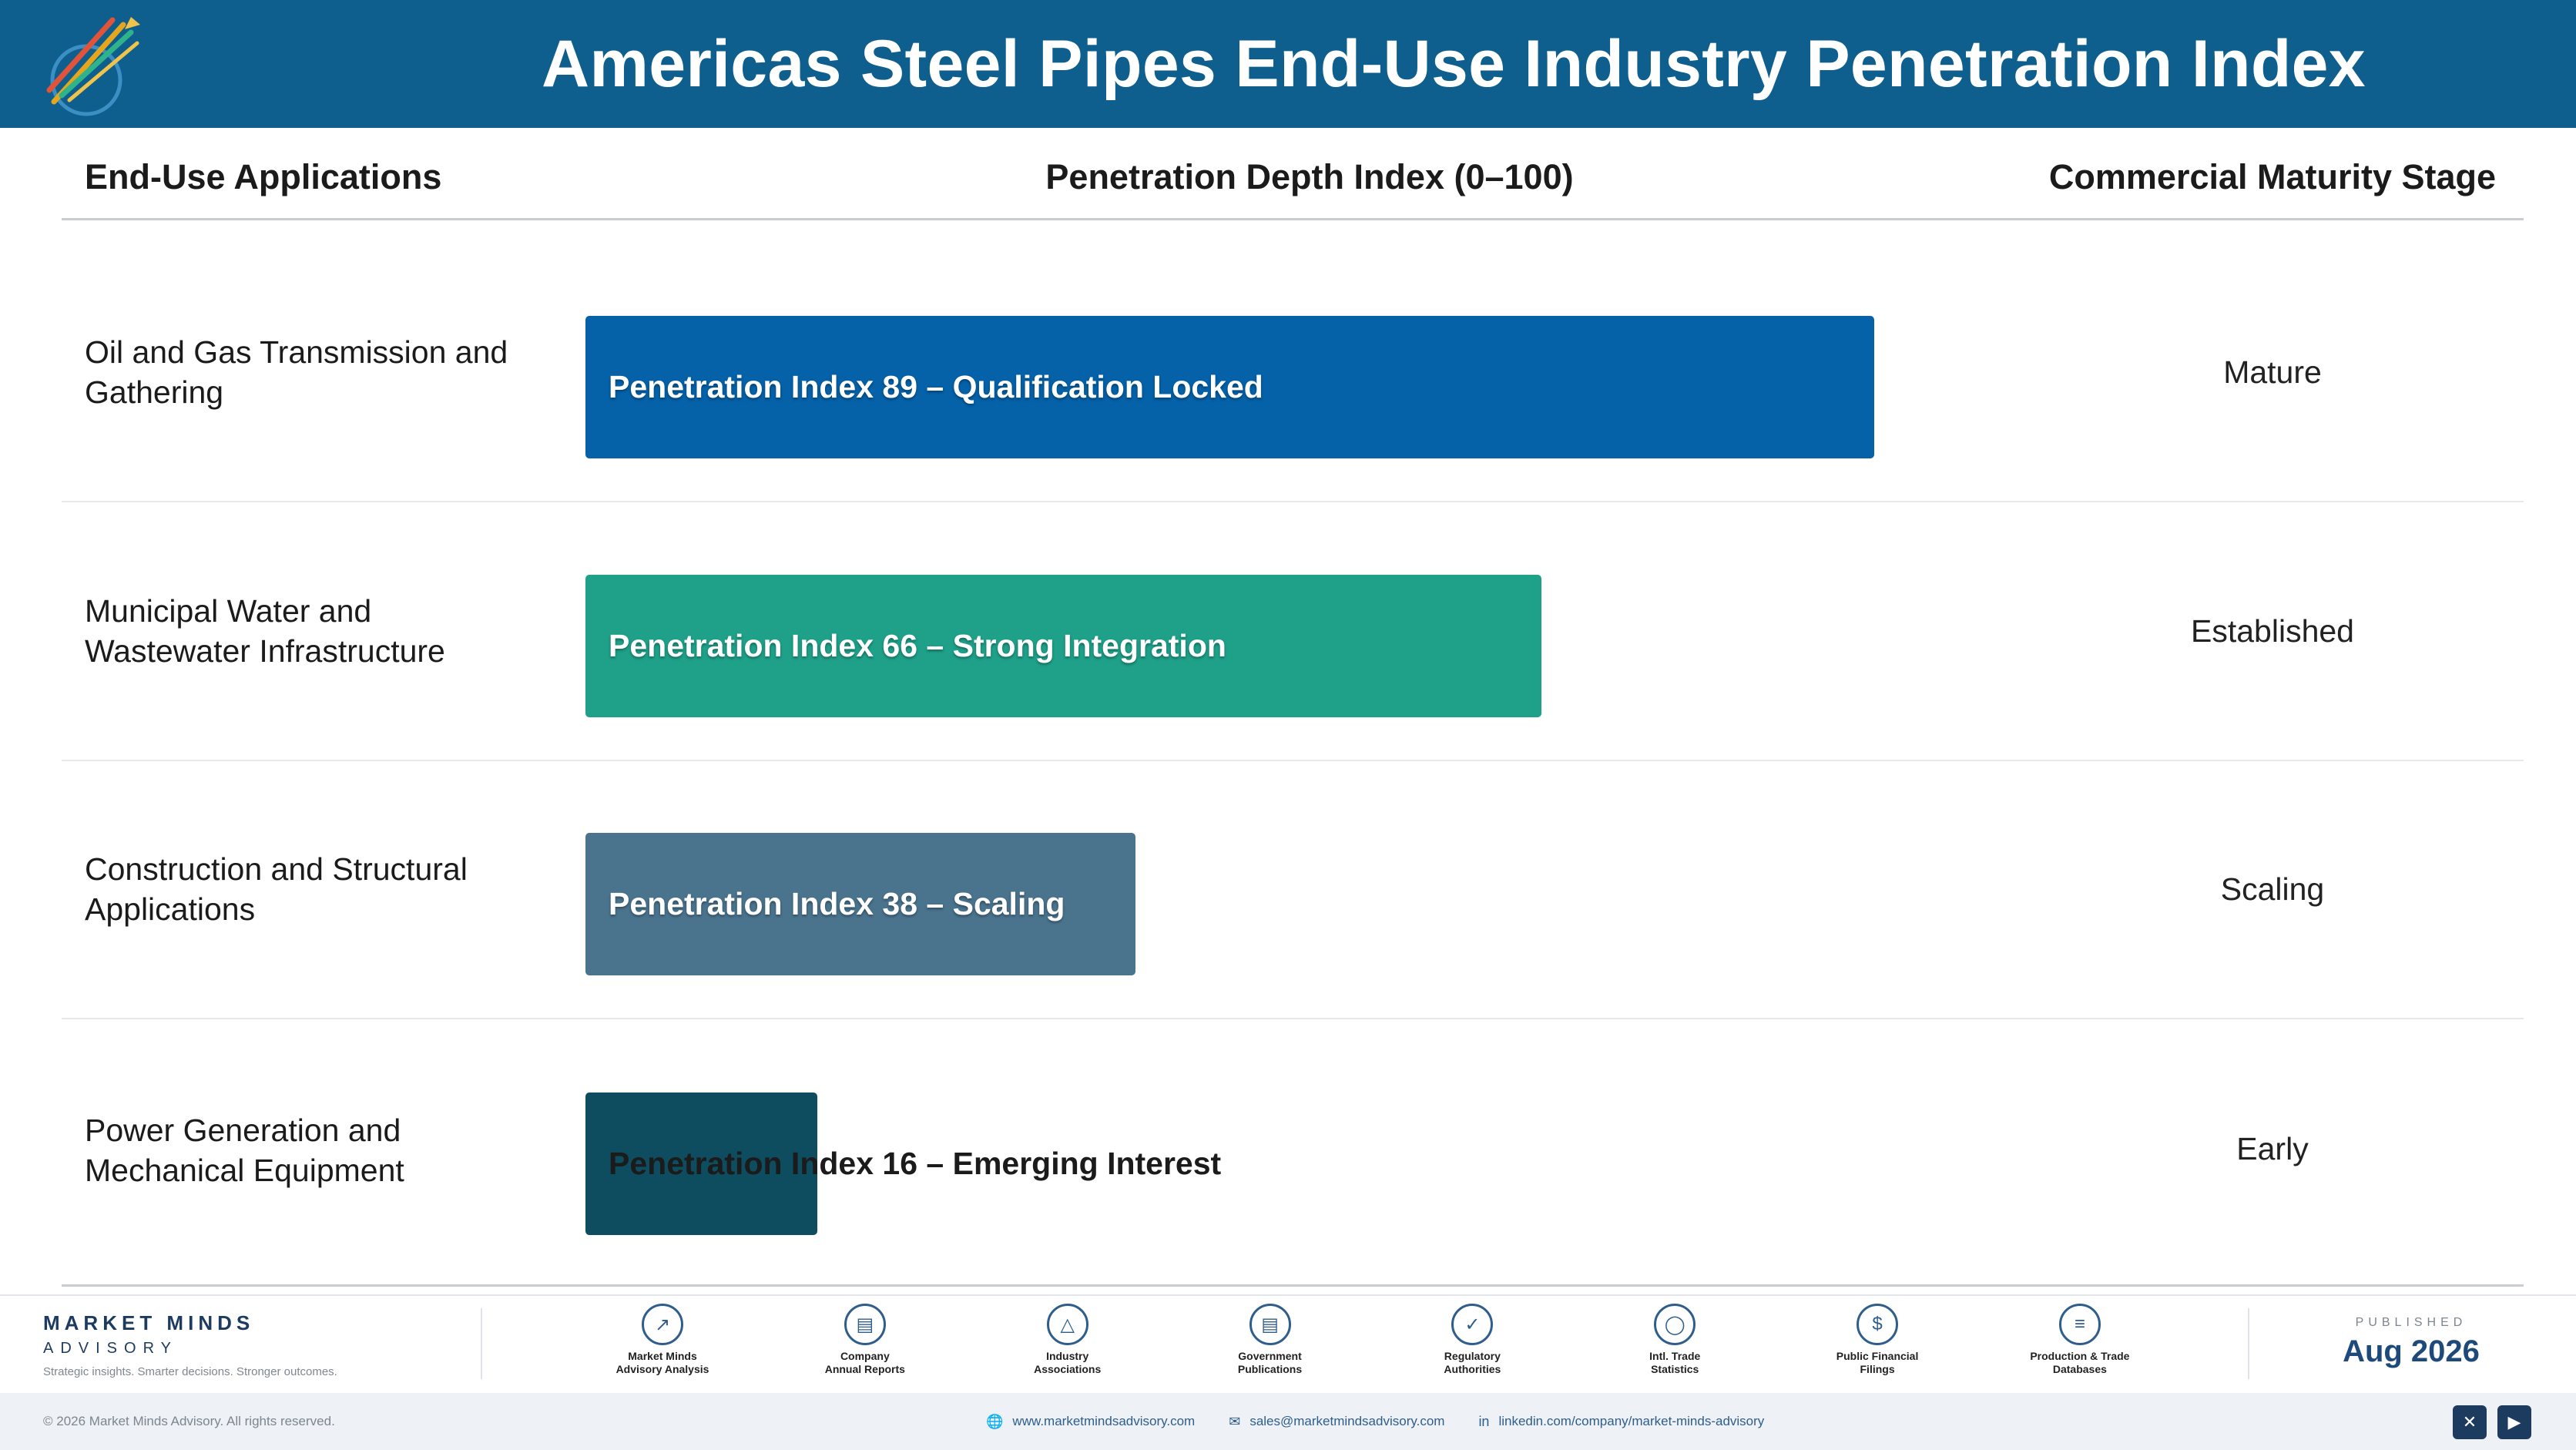  Describe the element at coordinates (93, 66) in the screenshot. I see `company-logo` at that location.